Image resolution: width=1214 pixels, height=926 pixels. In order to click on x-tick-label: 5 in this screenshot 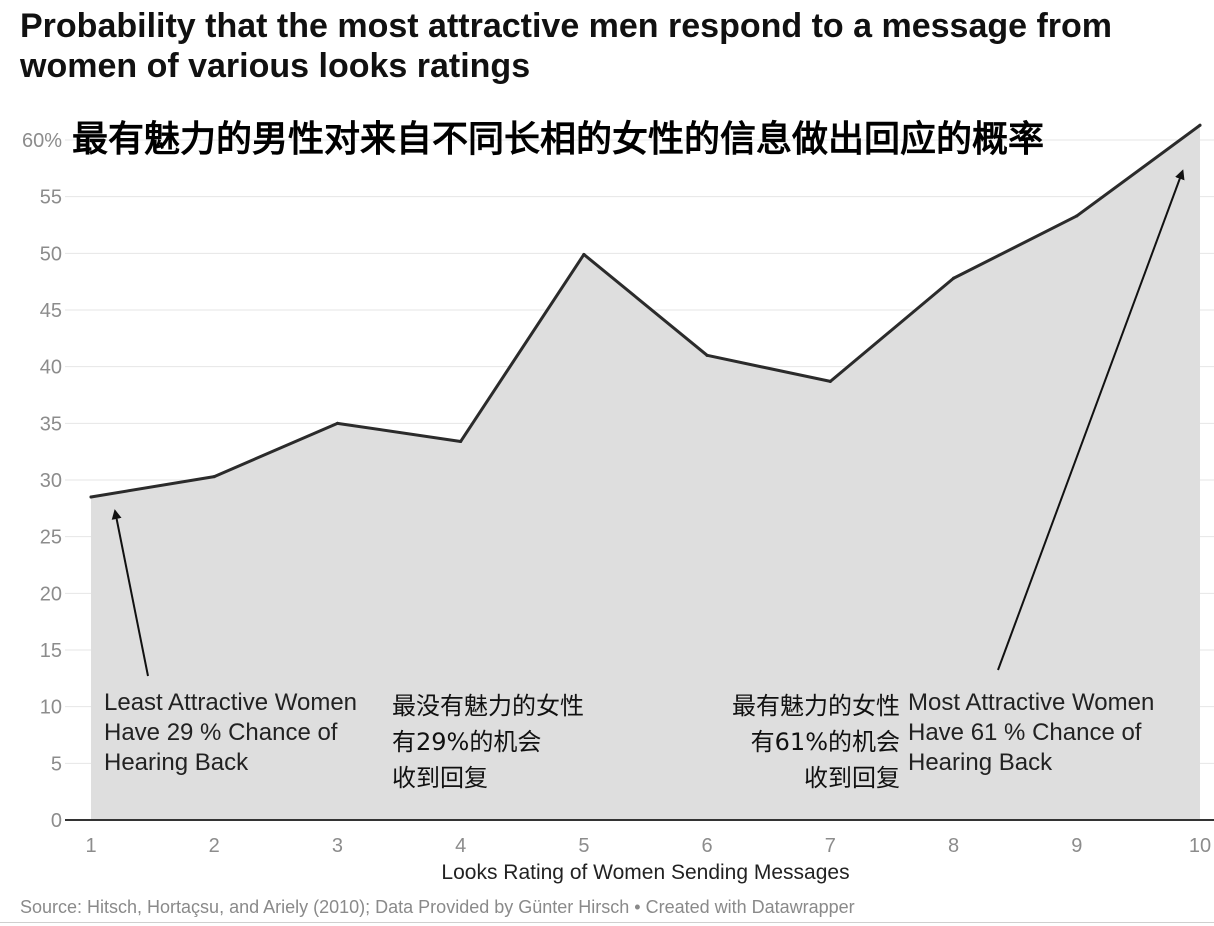, I will do `click(583, 846)`.